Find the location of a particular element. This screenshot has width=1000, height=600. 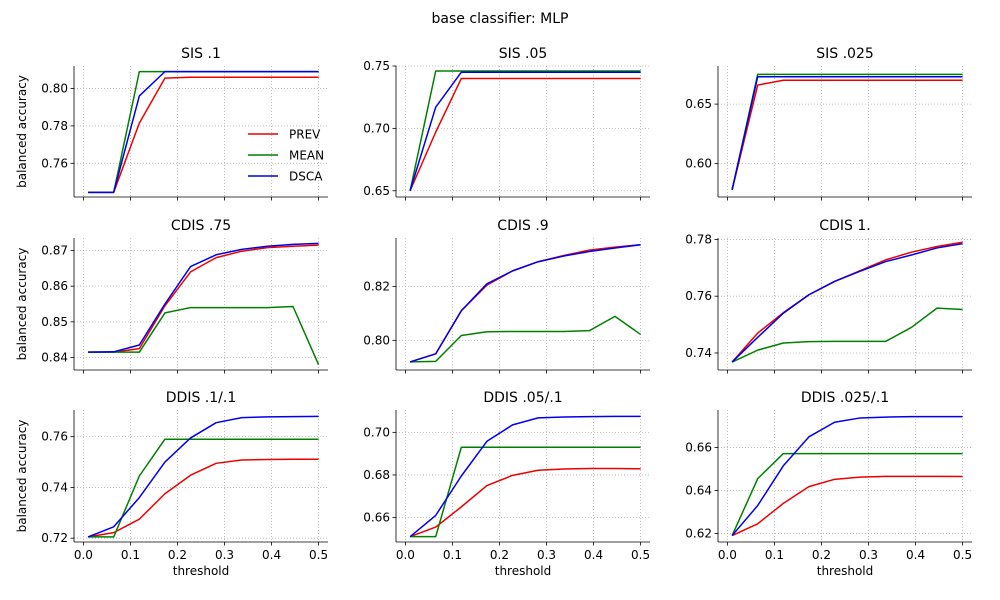

chart-panel: 0.76 0.78 0.80 SIS .1 balanced accuracy is located at coordinates (171, 123).